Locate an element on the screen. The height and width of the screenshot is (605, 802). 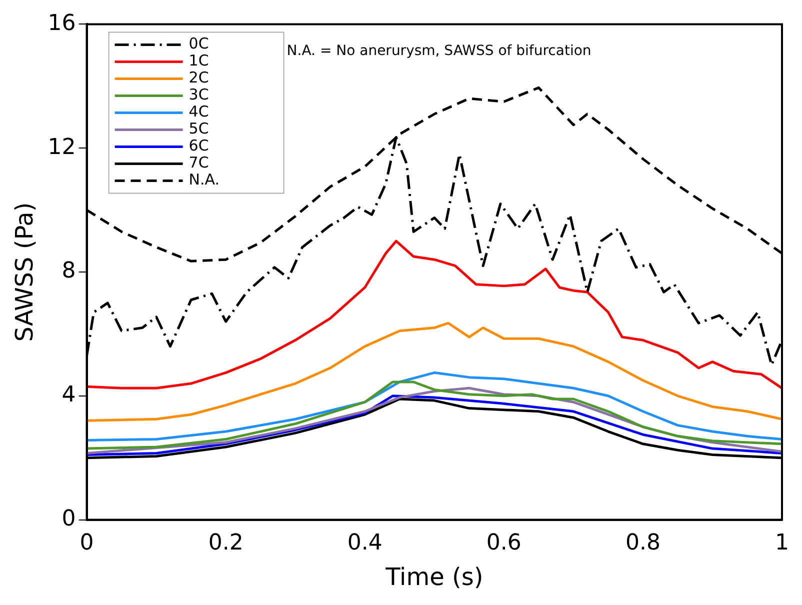
y-tick-label: 8 is located at coordinates (69, 271).